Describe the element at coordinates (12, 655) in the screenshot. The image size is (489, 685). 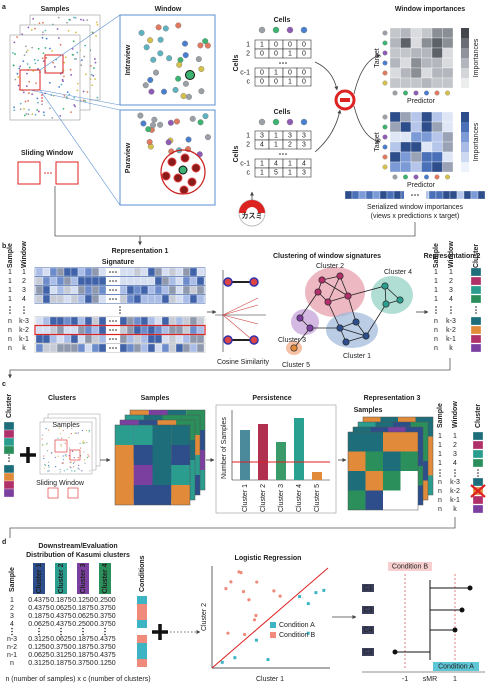
I see `row-label: n-1` at that location.